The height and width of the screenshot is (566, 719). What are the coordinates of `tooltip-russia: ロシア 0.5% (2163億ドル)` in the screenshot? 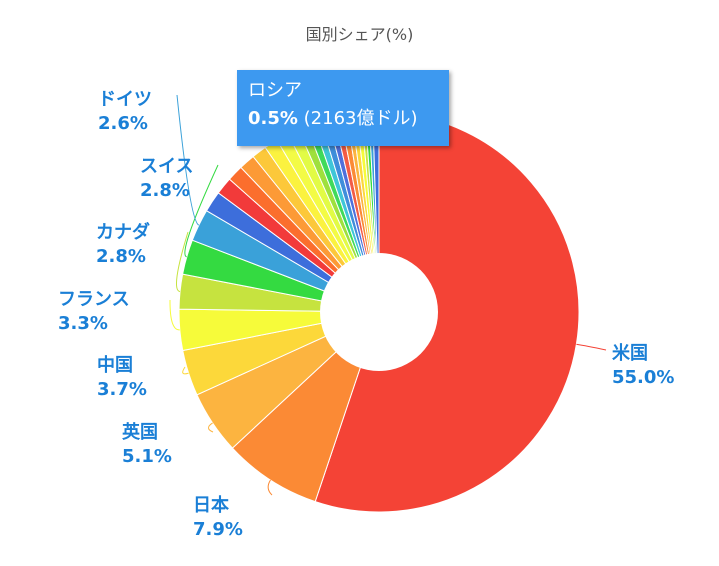 It's located at (343, 108).